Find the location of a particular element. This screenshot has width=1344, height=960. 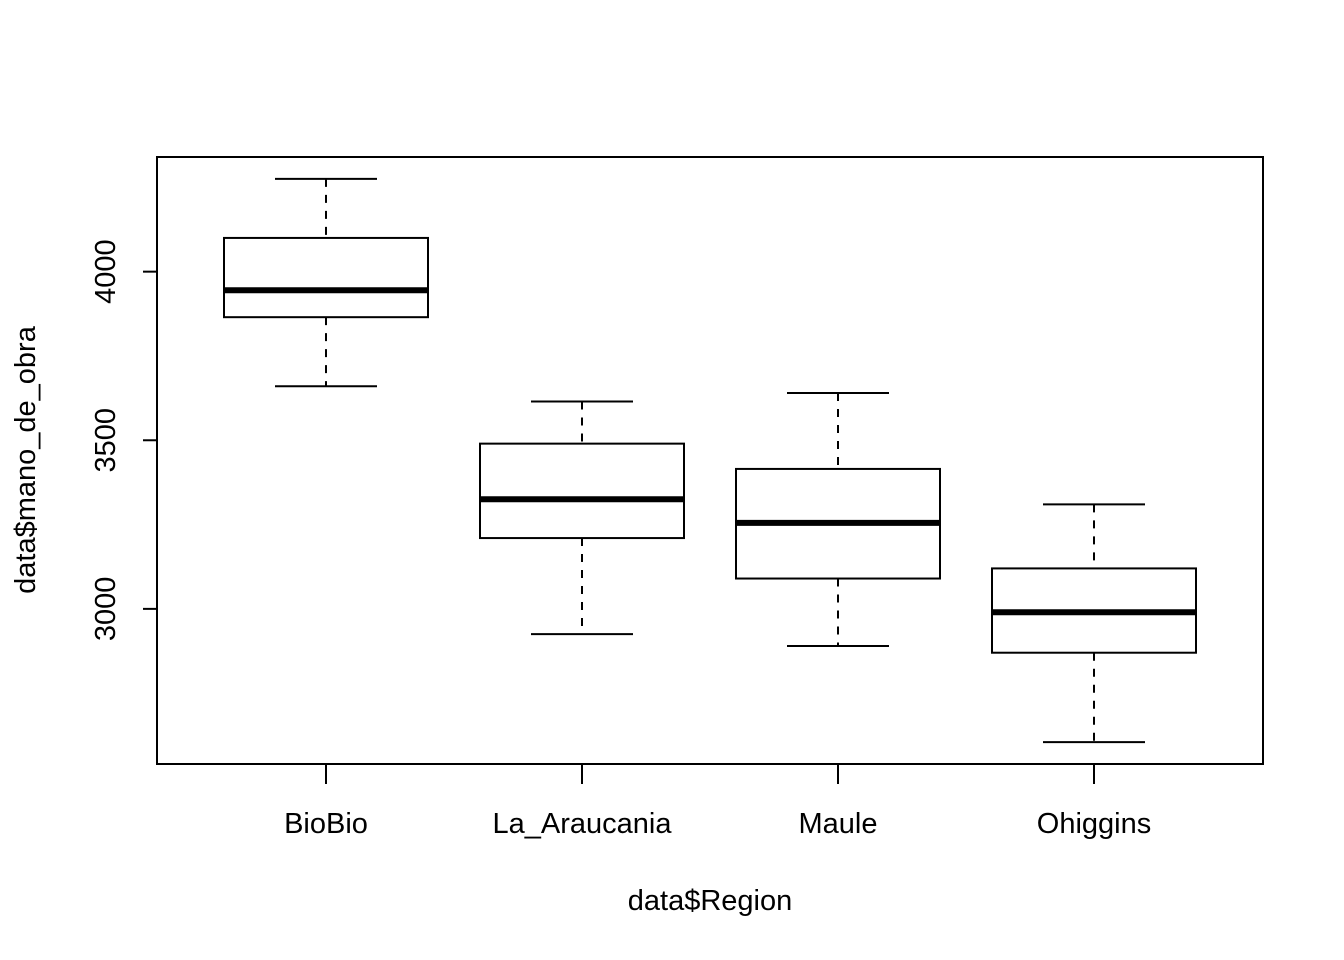

x-axis: BioBio La_Araucania Maule Ohiggins is located at coordinates (717, 802).